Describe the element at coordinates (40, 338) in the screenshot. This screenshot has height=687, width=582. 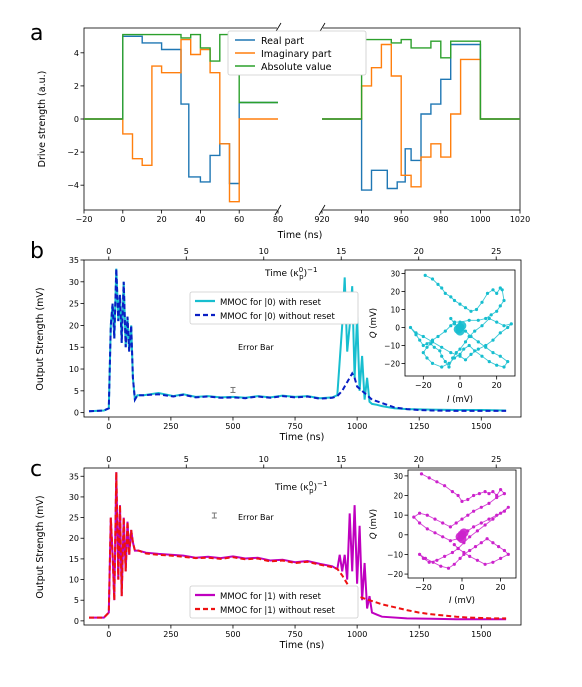
I see `panel-b-ylabel: Output Strength (mV)` at that location.